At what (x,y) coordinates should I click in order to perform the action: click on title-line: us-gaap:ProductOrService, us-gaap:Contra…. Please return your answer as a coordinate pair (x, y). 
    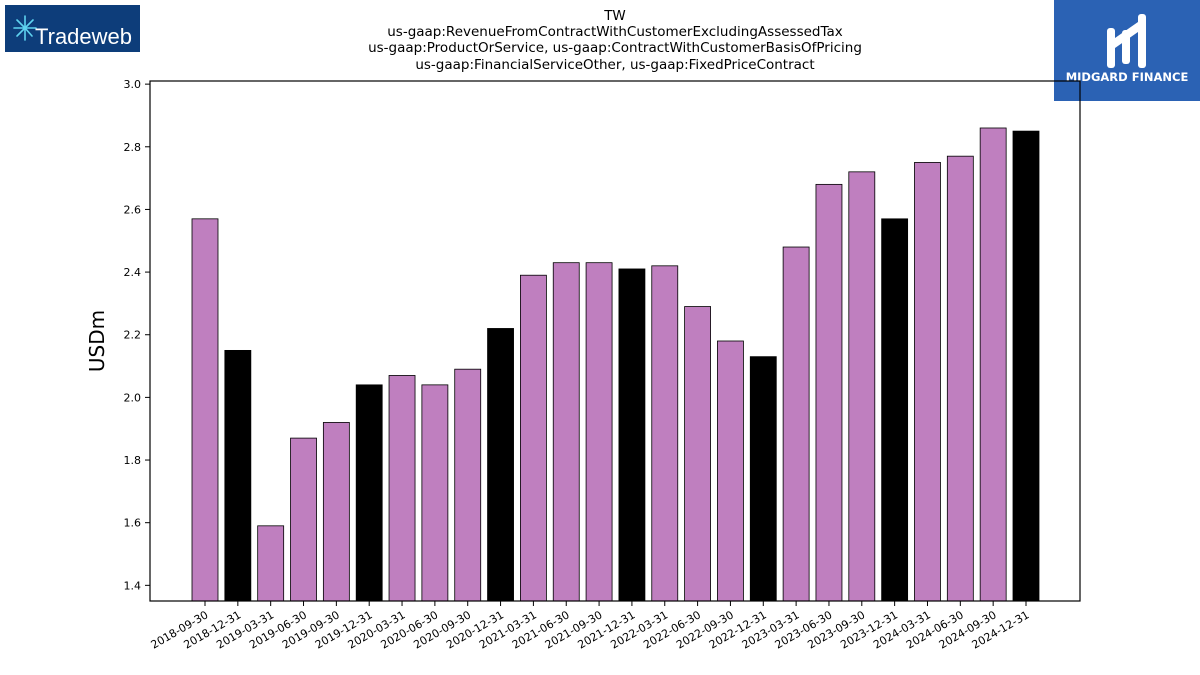
    Looking at the image, I should click on (615, 48).